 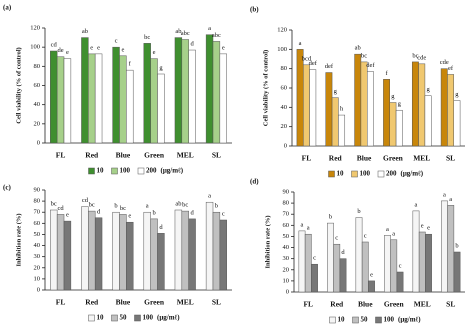 I want to click on significance-letter: cd, so click(x=61, y=208).